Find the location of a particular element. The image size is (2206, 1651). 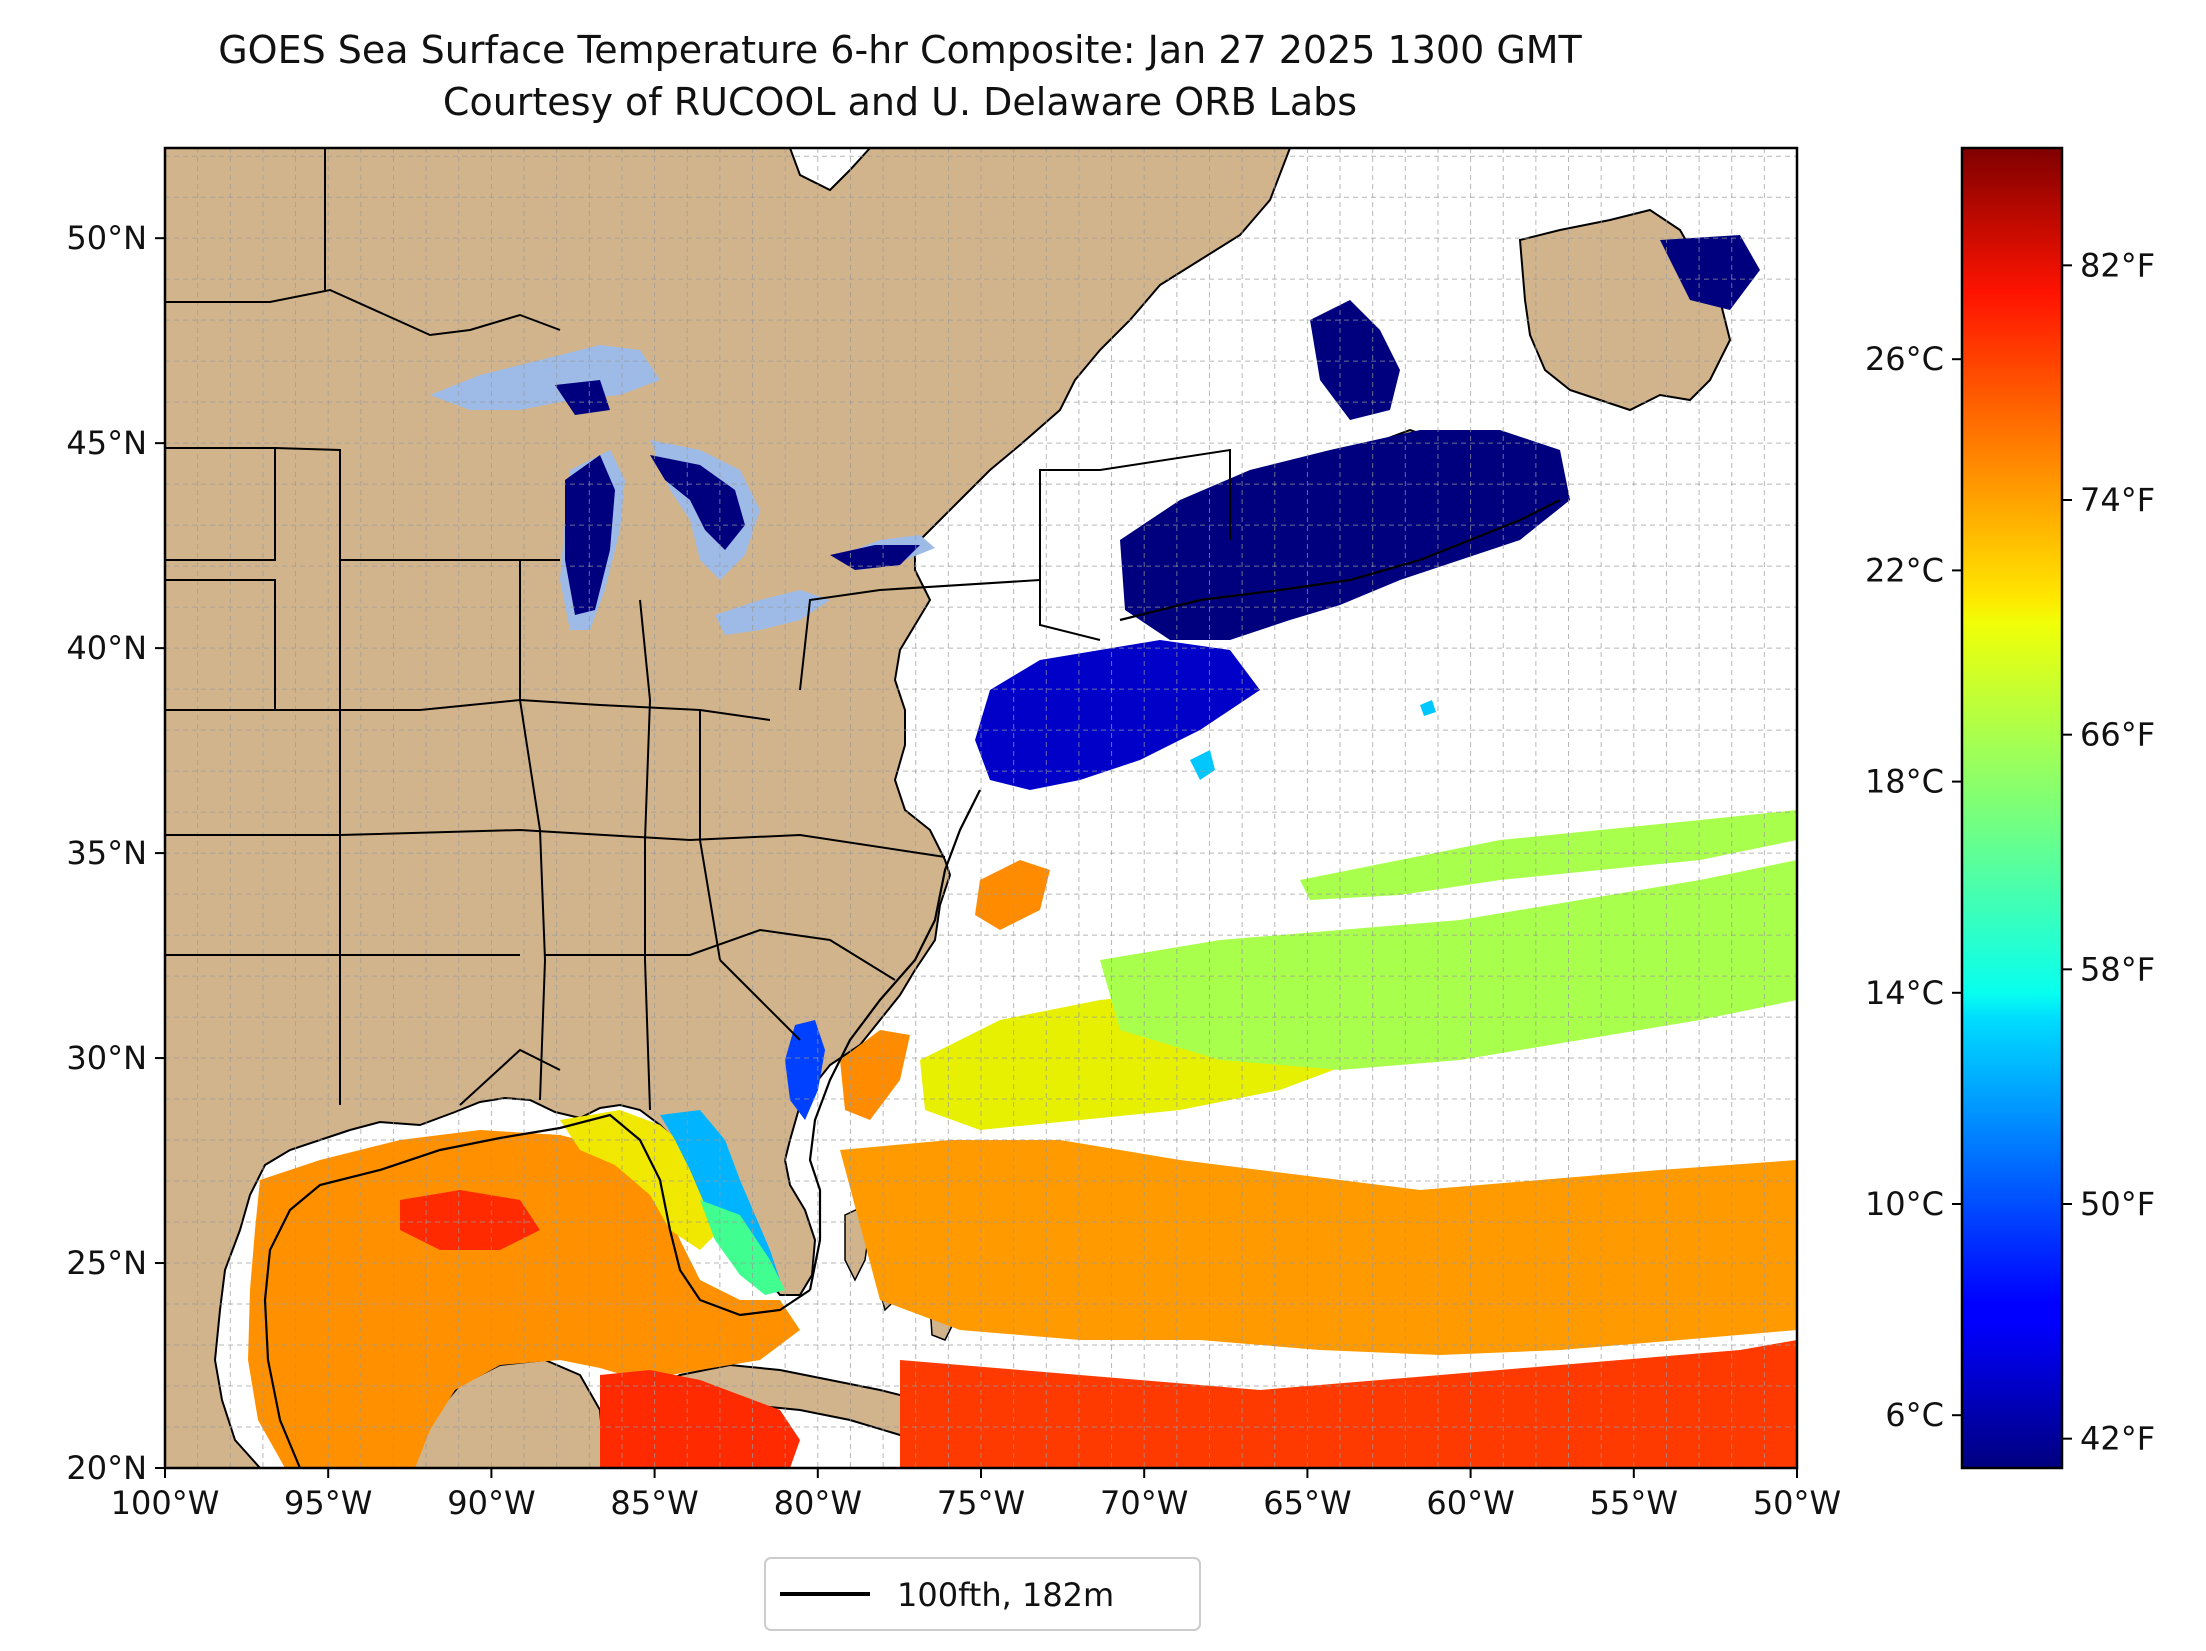

sst-cold-gulf-st-lawrence is located at coordinates (1535, 327).